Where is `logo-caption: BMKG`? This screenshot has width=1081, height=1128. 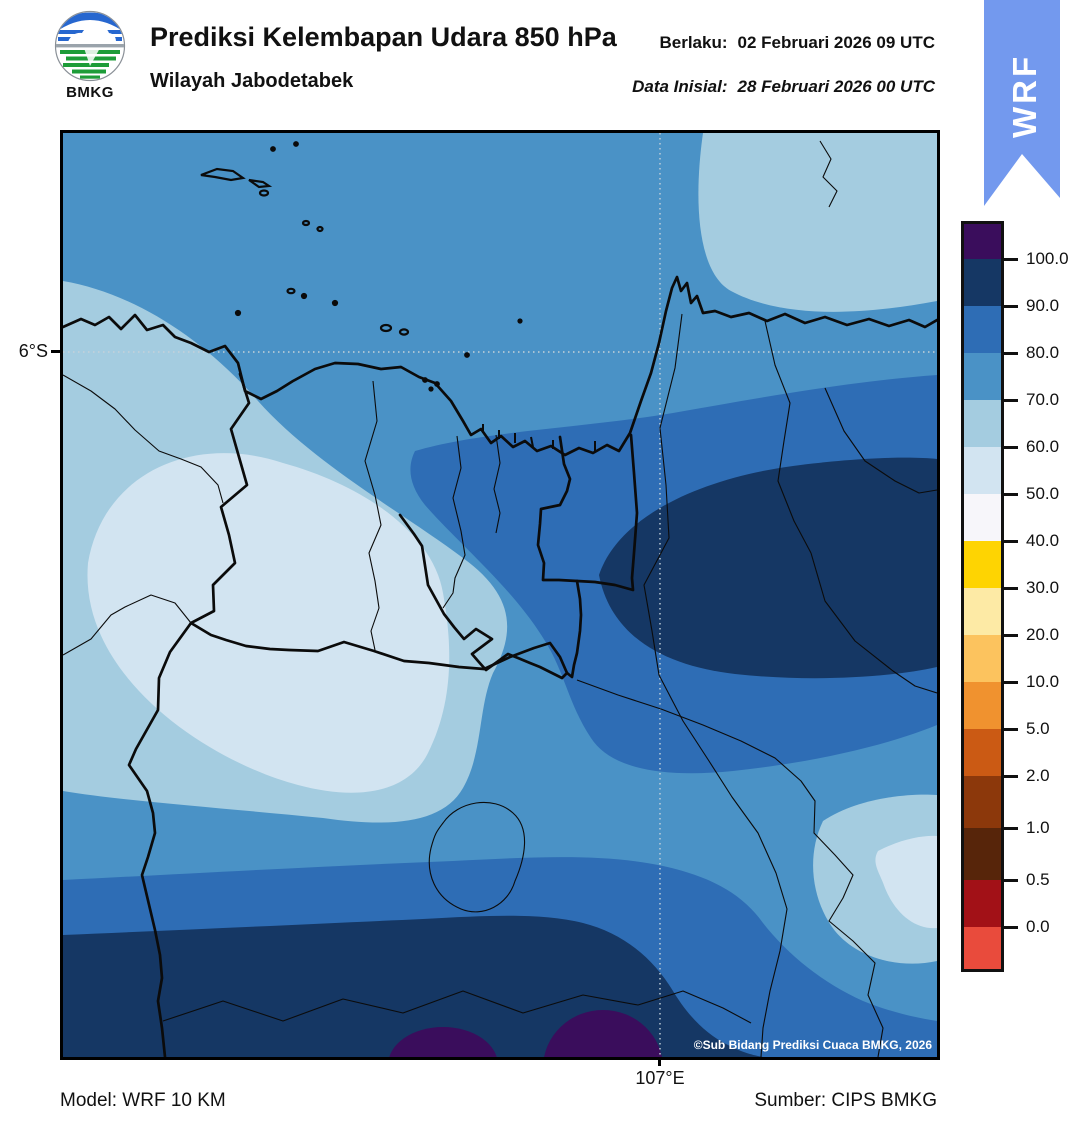 logo-caption: BMKG is located at coordinates (90, 92).